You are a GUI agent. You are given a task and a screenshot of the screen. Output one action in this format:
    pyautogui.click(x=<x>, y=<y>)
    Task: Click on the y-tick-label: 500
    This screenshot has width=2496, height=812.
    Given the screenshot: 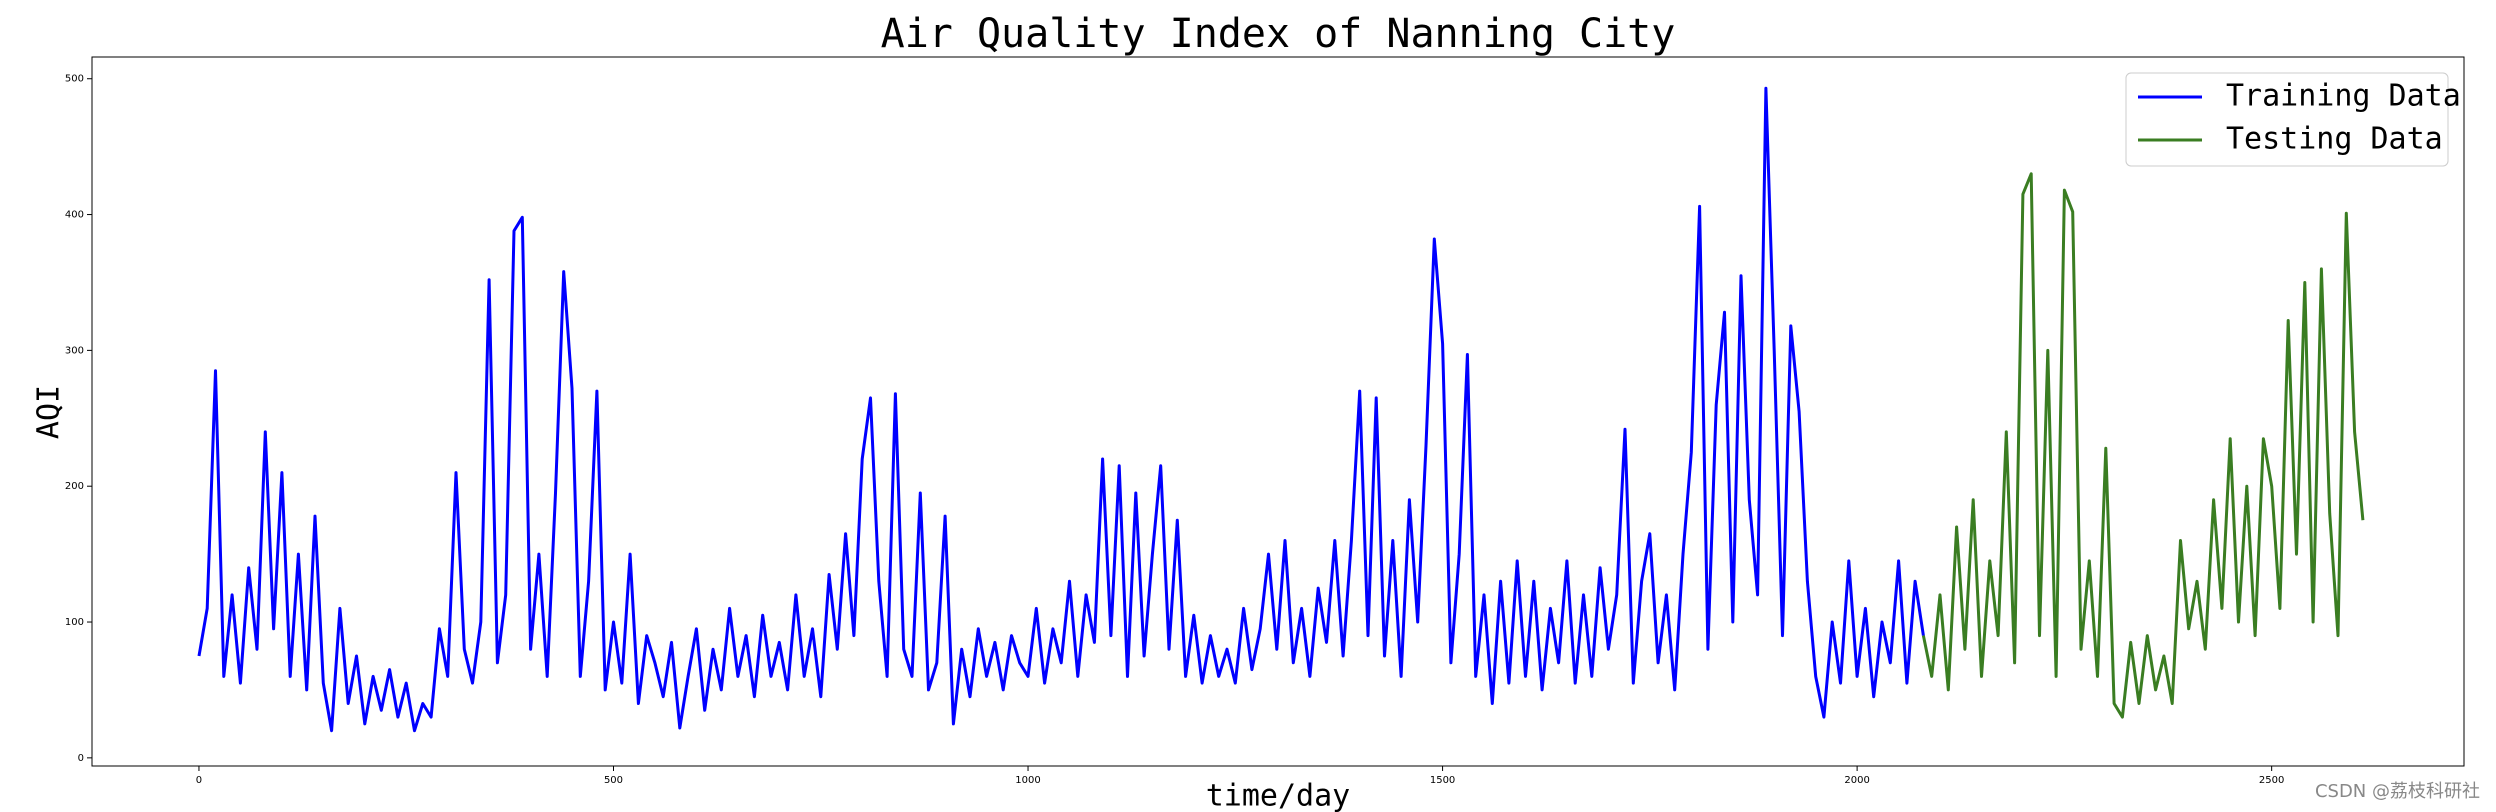 What is the action you would take?
    pyautogui.click(x=74, y=79)
    